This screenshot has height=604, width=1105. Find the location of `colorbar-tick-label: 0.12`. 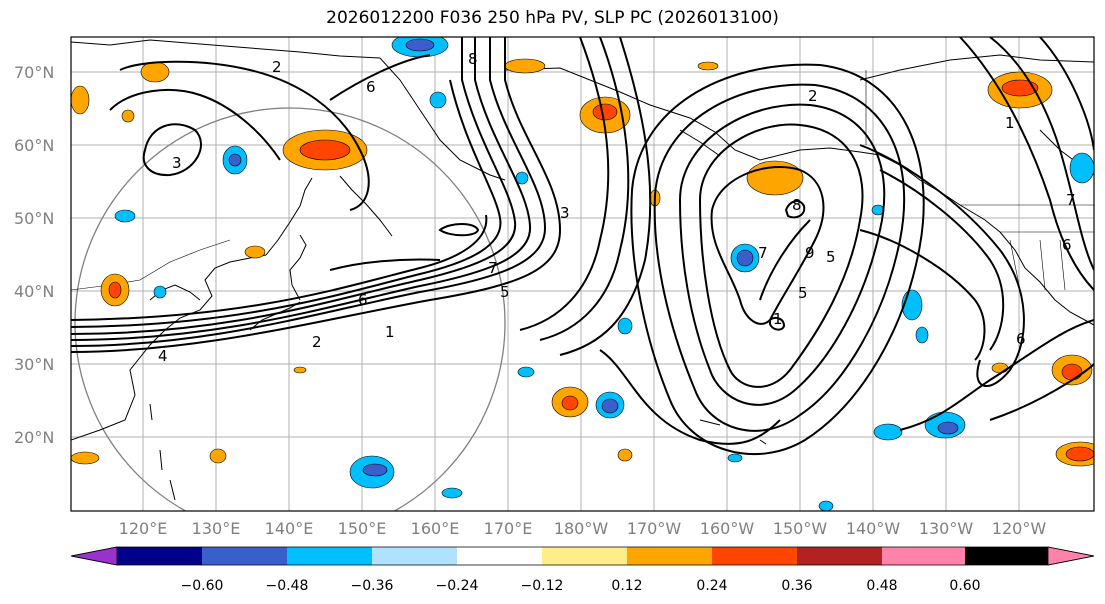

colorbar-tick-label: 0.12 is located at coordinates (626, 586).